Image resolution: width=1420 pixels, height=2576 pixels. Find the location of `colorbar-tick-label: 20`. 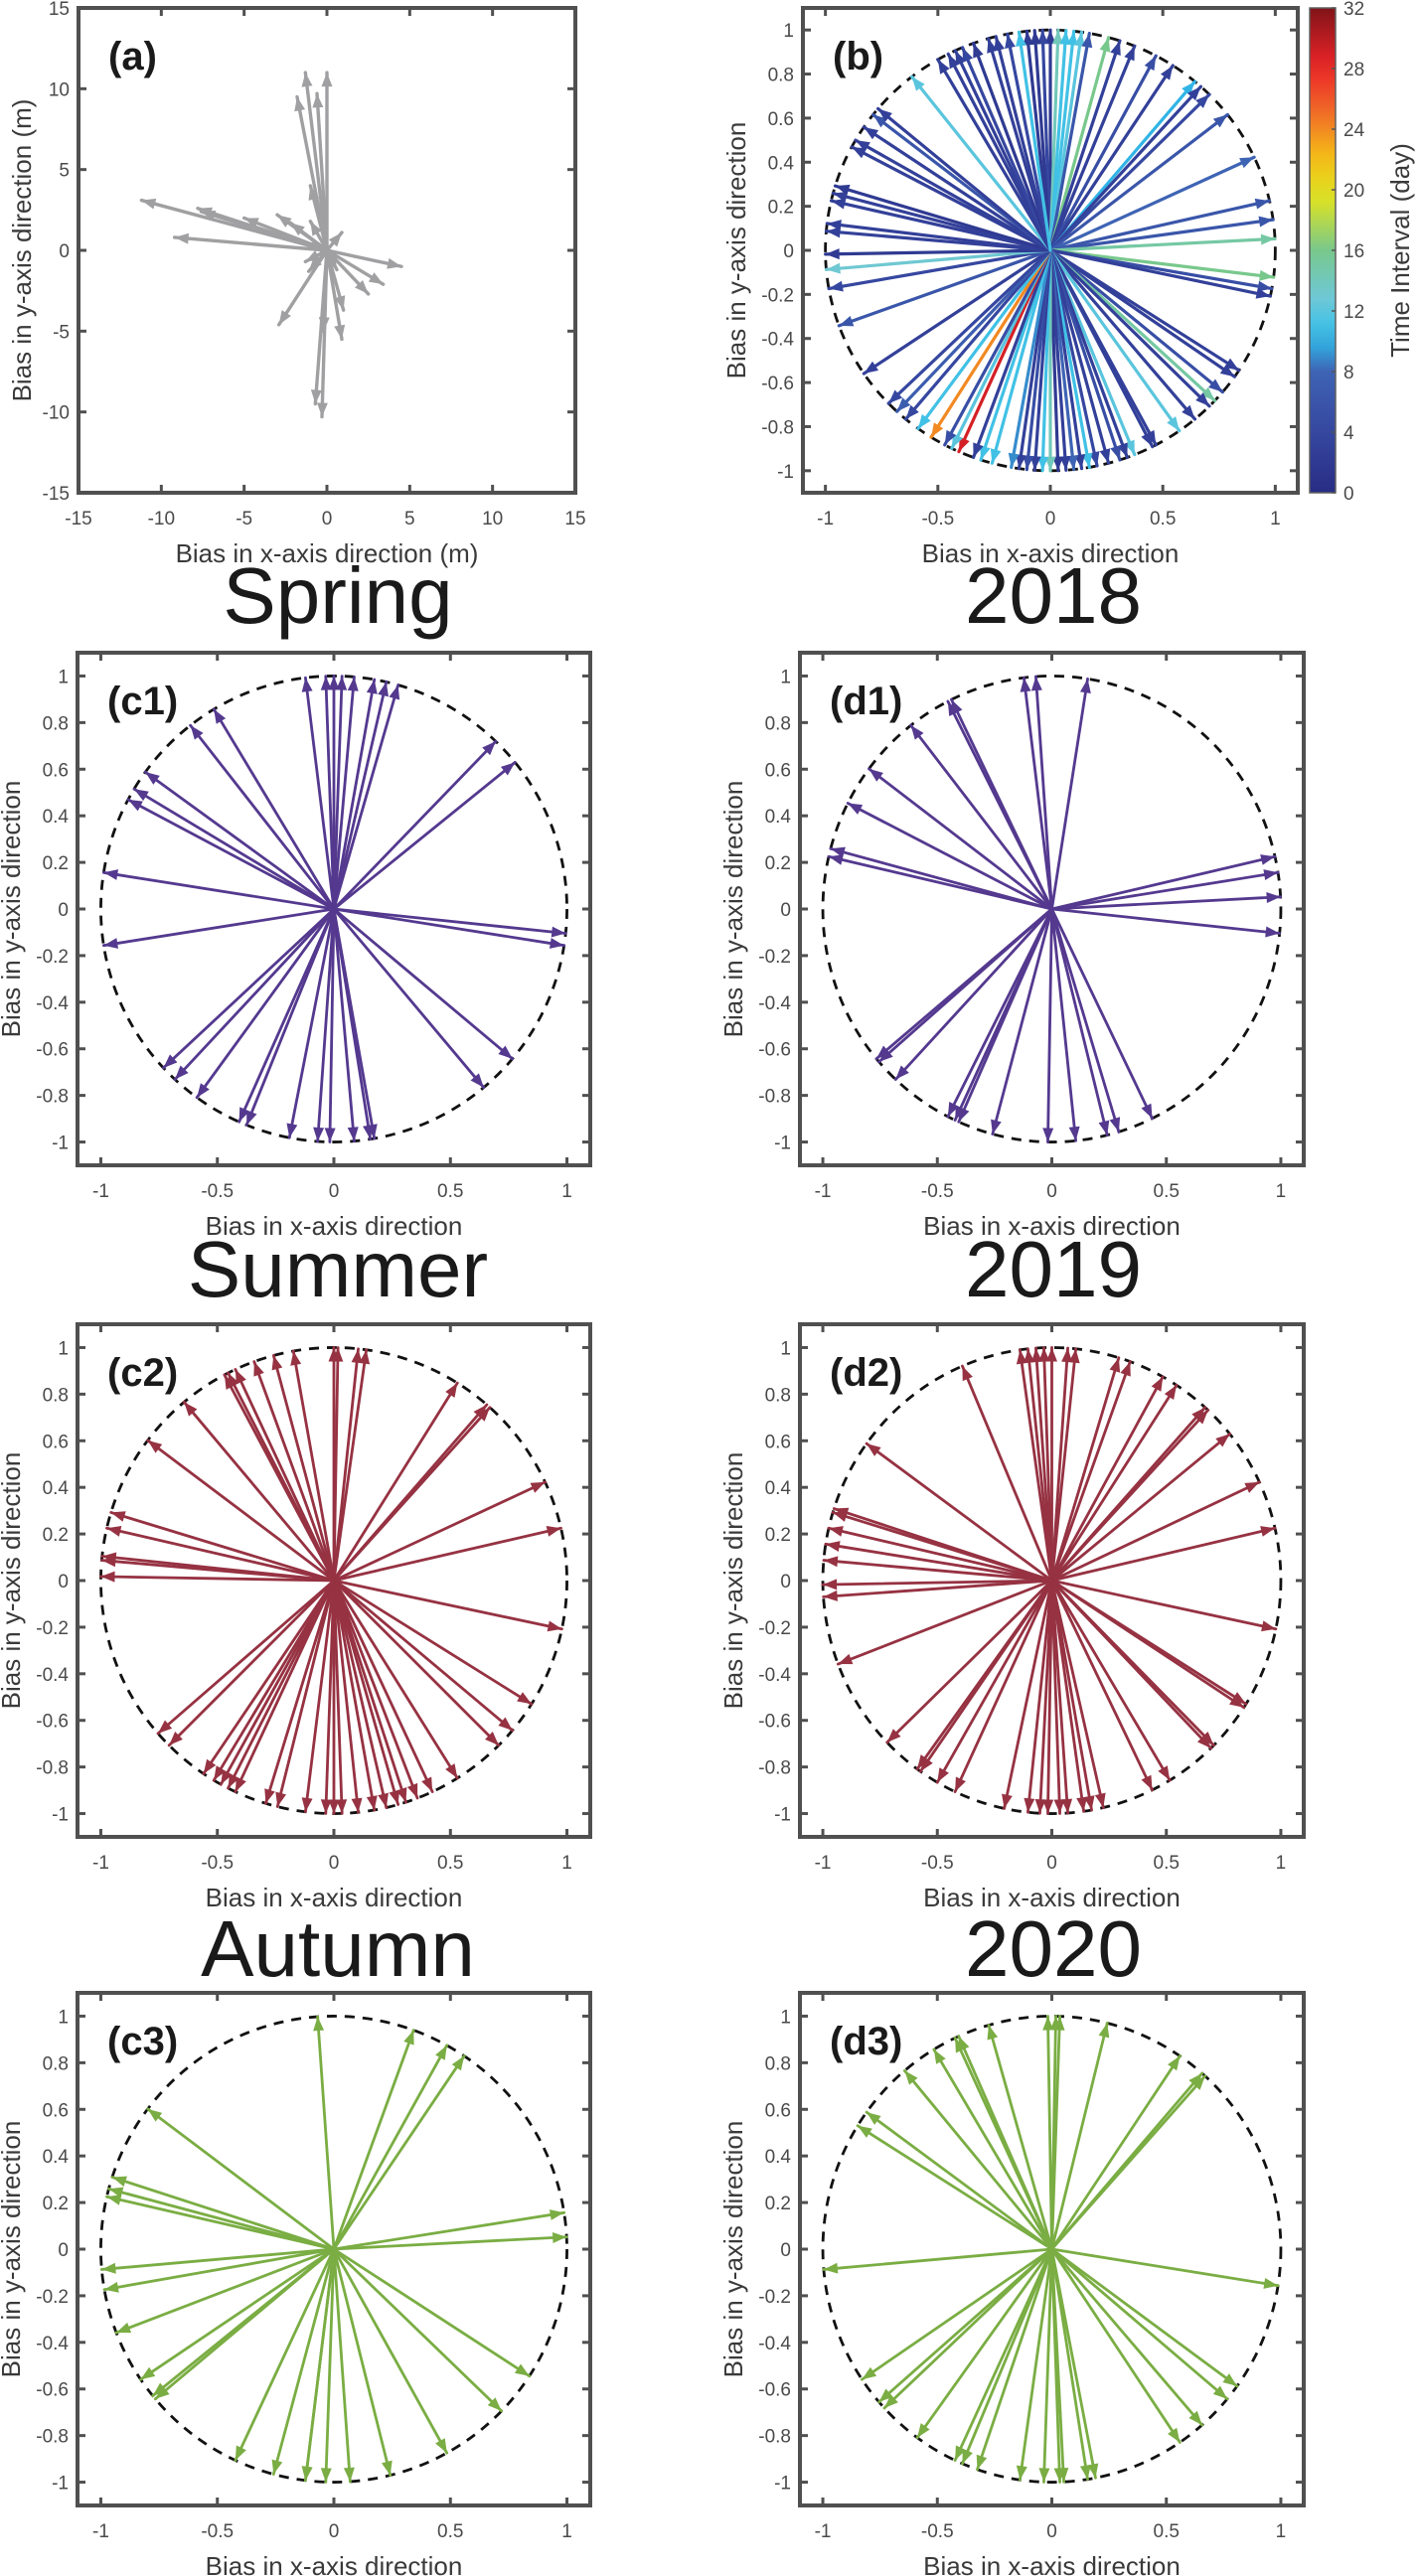

colorbar-tick-label: 20 is located at coordinates (1354, 191).